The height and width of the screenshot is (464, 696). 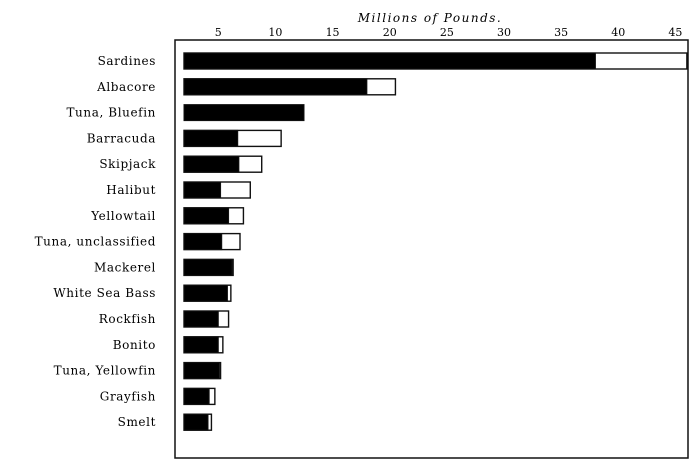 What do you see at coordinates (429, 18) in the screenshot?
I see `x-axis-title: Millions of Pounds.` at bounding box center [429, 18].